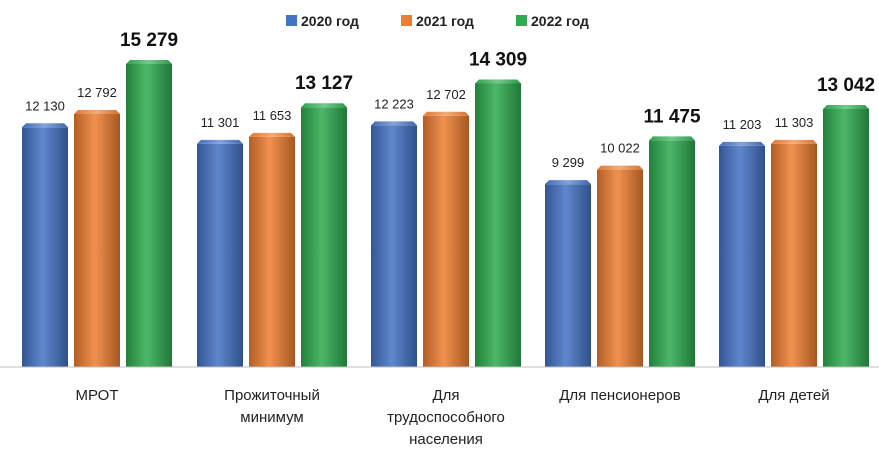 The image size is (879, 450). What do you see at coordinates (272, 115) in the screenshot?
I see `data-label: 11 653` at bounding box center [272, 115].